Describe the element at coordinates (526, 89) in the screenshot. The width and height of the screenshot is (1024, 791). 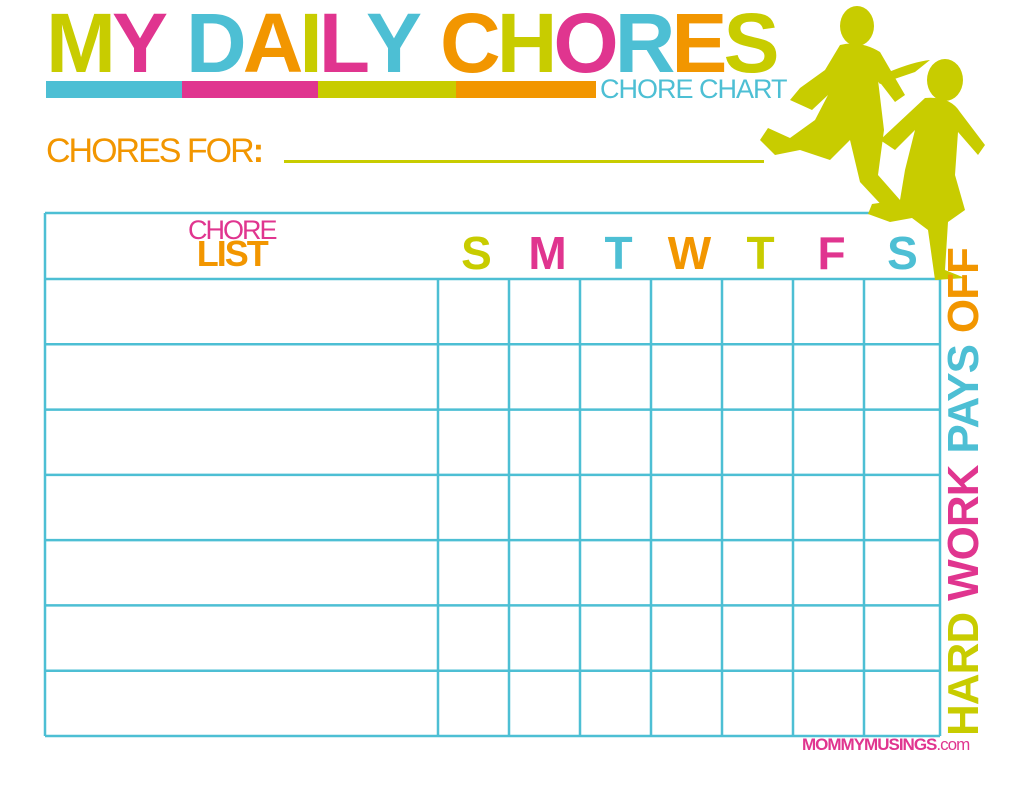
I see `color-bar-orange` at that location.